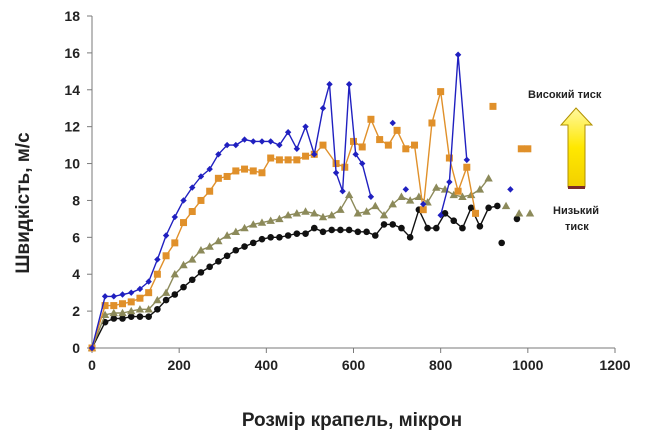  I want to click on x-tick-label: 0, so click(92, 365).